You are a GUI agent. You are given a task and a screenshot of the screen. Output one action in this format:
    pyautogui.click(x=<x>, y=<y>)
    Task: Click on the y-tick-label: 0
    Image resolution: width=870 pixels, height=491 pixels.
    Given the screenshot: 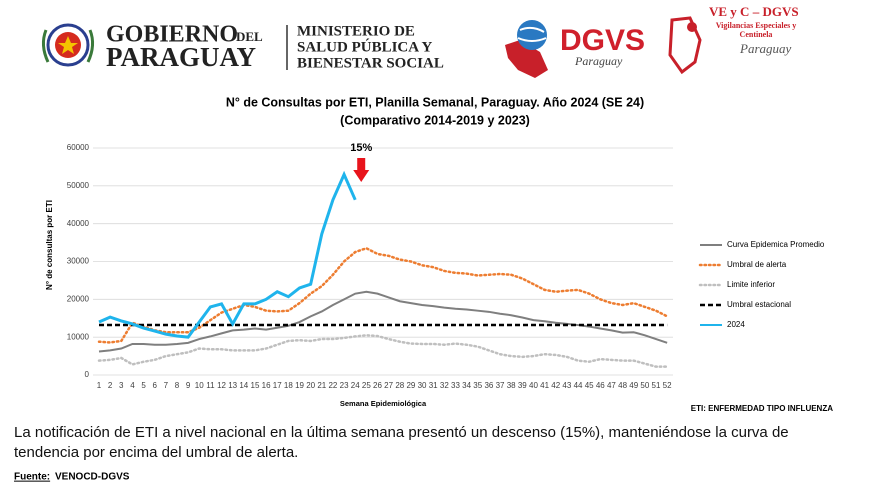 What is the action you would take?
    pyautogui.click(x=87, y=374)
    